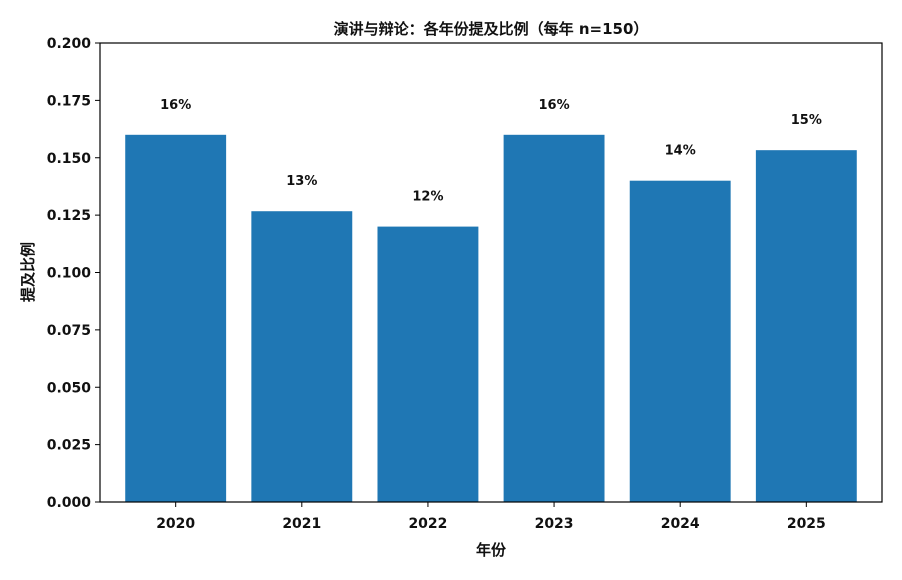 Image resolution: width=902 pixels, height=580 pixels. Describe the element at coordinates (69, 331) in the screenshot. I see `y-tick-label: 0.075` at that location.